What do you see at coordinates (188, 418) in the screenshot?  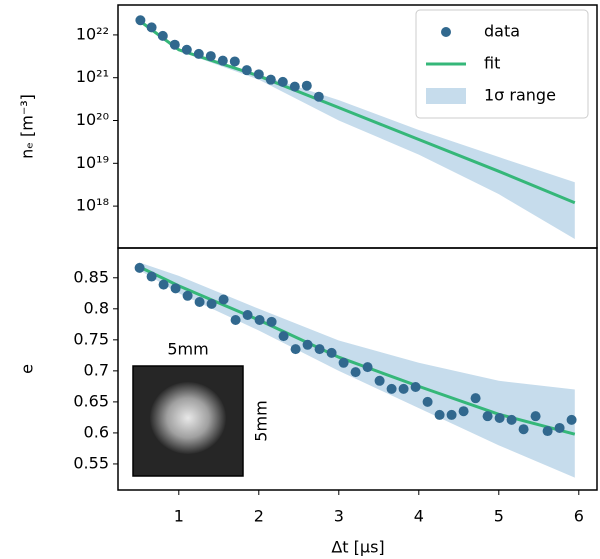 I see `inset-blob` at bounding box center [188, 418].